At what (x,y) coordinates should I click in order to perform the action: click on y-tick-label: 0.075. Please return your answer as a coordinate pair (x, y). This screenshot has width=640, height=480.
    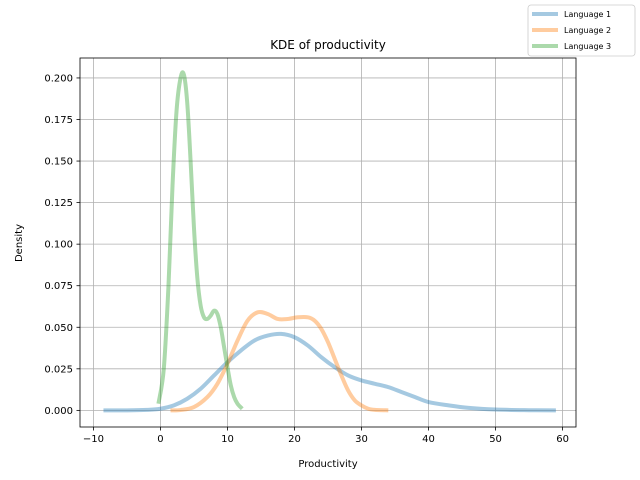
    Looking at the image, I should click on (58, 286).